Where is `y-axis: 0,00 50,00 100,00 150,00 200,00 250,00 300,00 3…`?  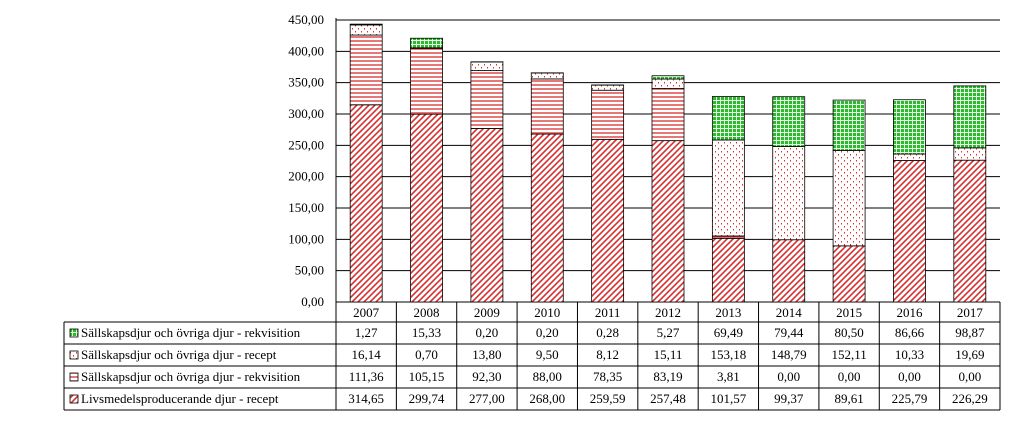
y-axis: 0,00 50,00 100,00 150,00 200,00 250,00 300,00 3… is located at coordinates (312, 160).